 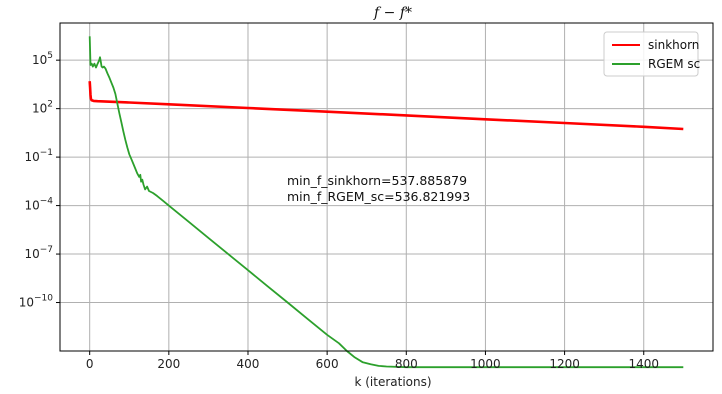 What do you see at coordinates (90, 364) in the screenshot?
I see `x-tick-label: 0` at bounding box center [90, 364].